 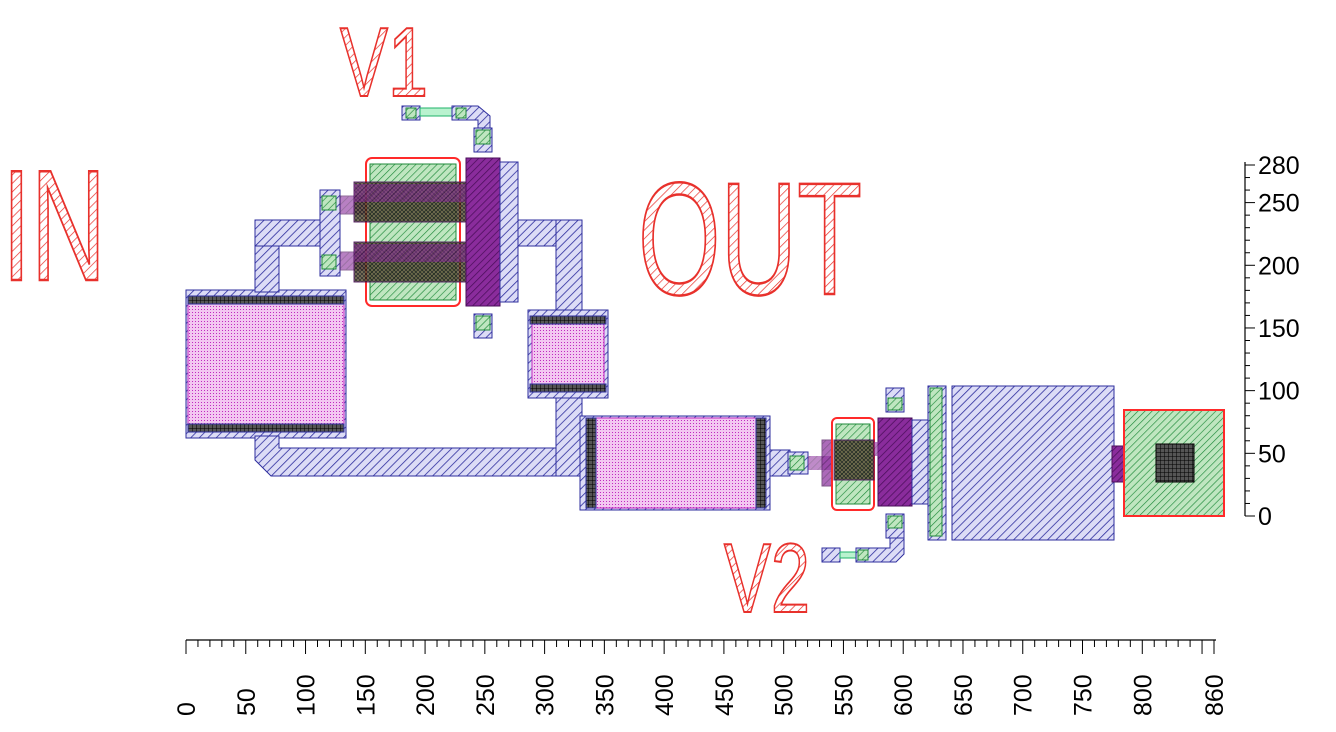 What do you see at coordinates (1279, 329) in the screenshot?
I see `y-tick-label: 150` at bounding box center [1279, 329].